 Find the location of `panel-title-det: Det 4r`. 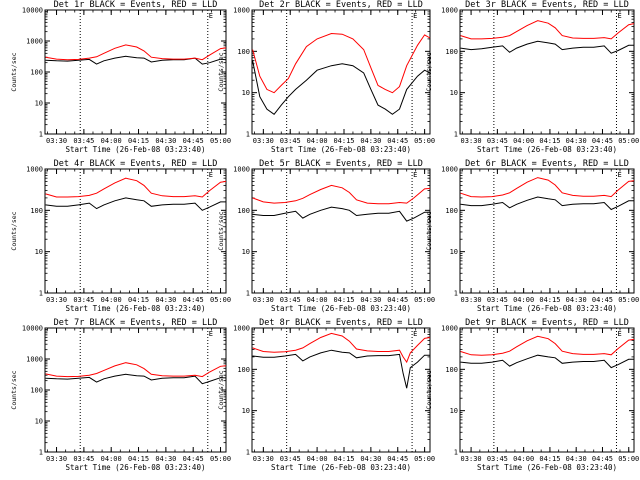

panel-title-det: Det 4r is located at coordinates (69, 164).